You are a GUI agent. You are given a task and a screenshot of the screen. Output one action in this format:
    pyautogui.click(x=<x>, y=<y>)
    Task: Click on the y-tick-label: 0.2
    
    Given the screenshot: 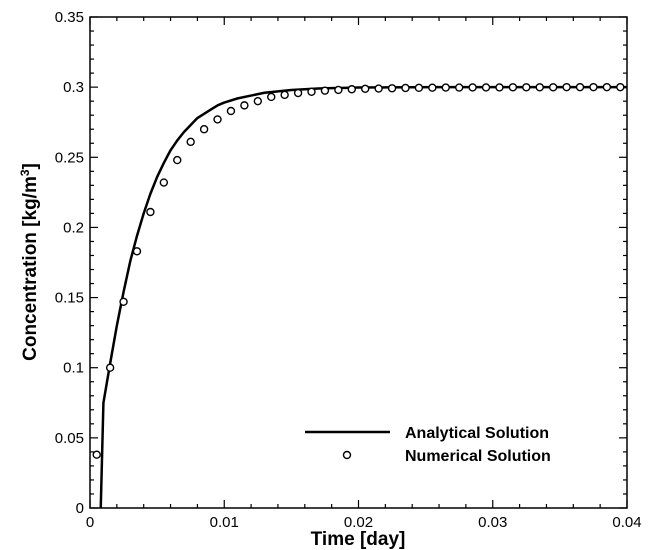 What is the action you would take?
    pyautogui.click(x=73, y=227)
    